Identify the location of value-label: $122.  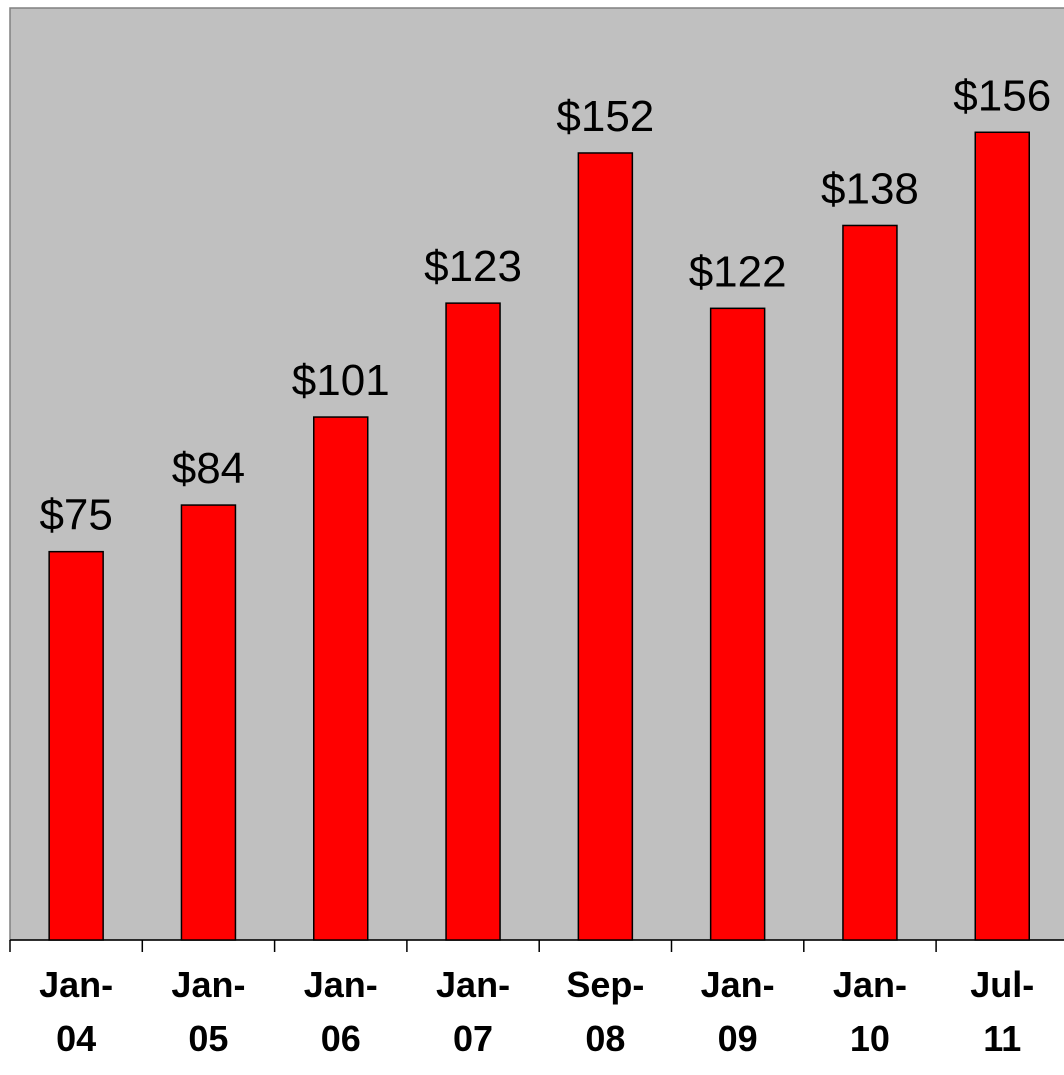
(738, 271).